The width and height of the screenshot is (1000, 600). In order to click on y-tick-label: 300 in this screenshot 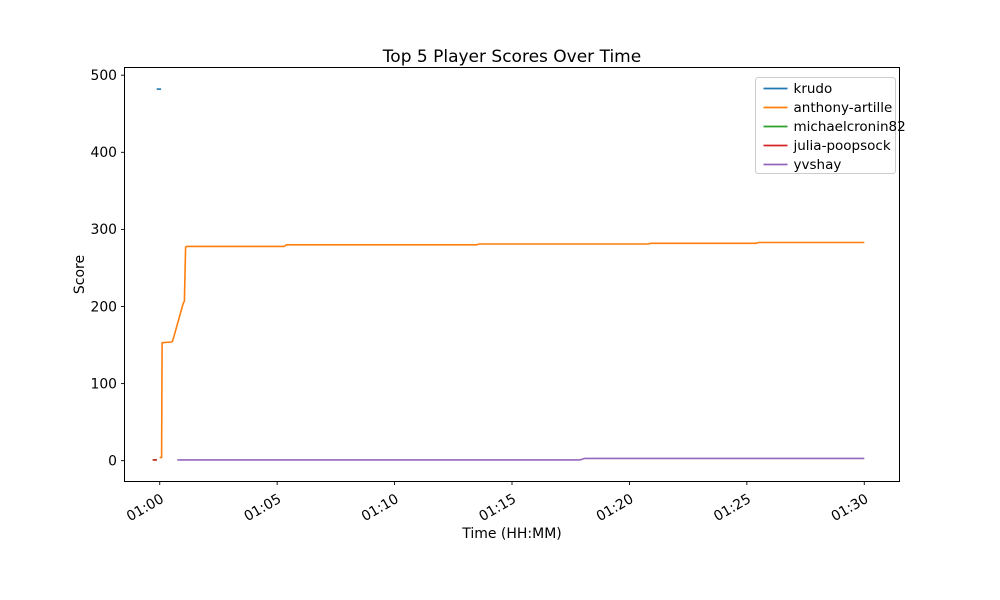, I will do `click(103, 230)`.